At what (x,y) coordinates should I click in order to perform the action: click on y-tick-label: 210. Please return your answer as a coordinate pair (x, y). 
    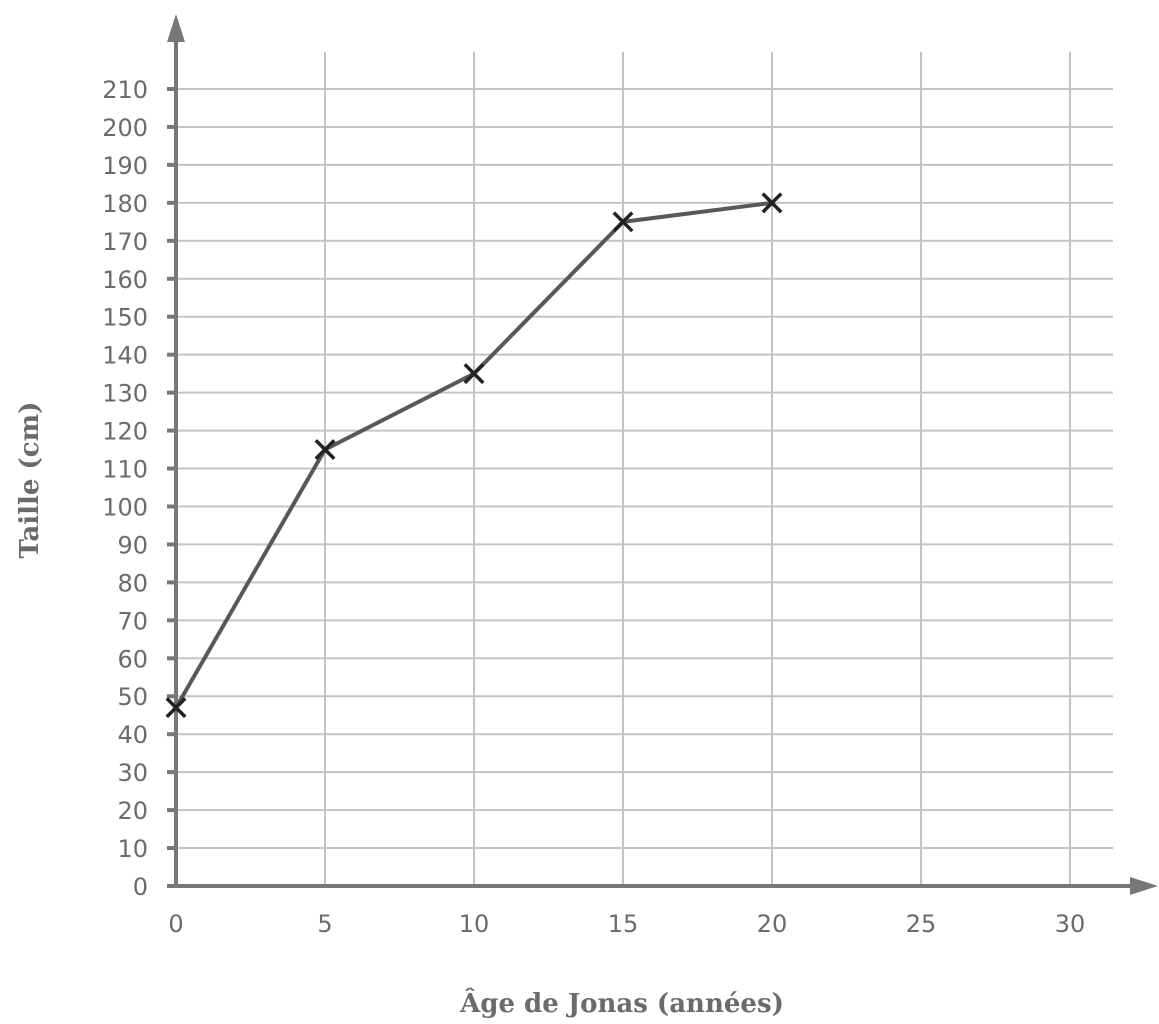
    Looking at the image, I should click on (125, 90).